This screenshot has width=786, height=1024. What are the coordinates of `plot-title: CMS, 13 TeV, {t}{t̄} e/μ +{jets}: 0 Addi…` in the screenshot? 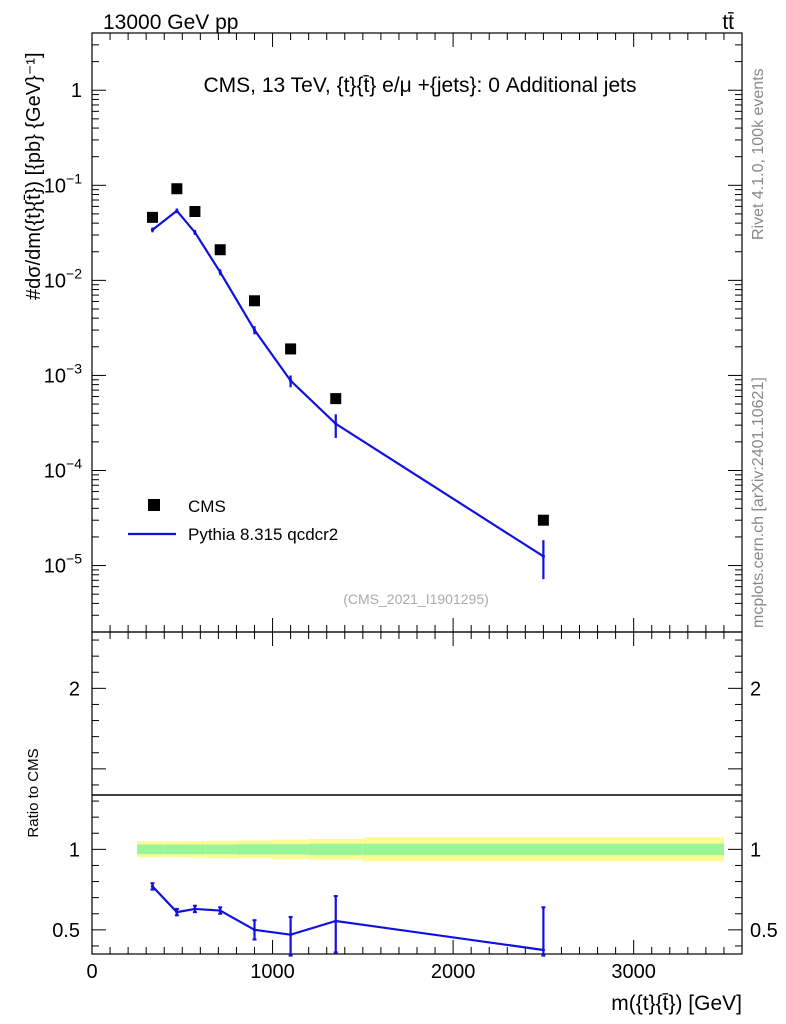 It's located at (420, 85).